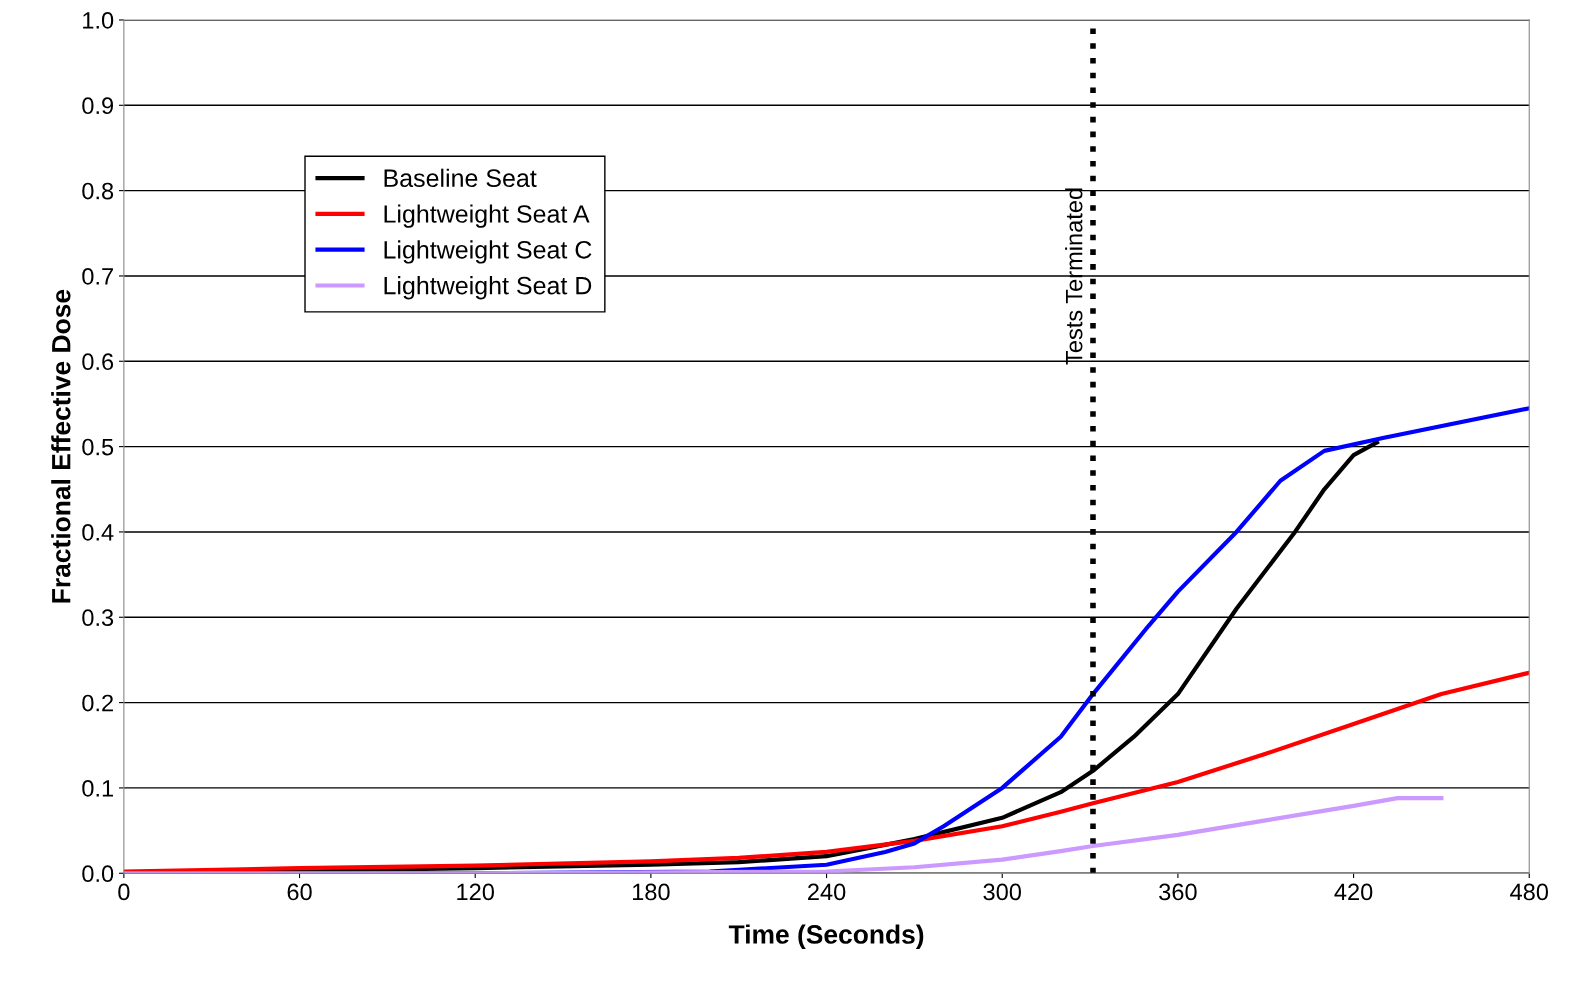 This screenshot has height=998, width=1588. Describe the element at coordinates (98, 106) in the screenshot. I see `y-tick-label: 0.9` at that location.